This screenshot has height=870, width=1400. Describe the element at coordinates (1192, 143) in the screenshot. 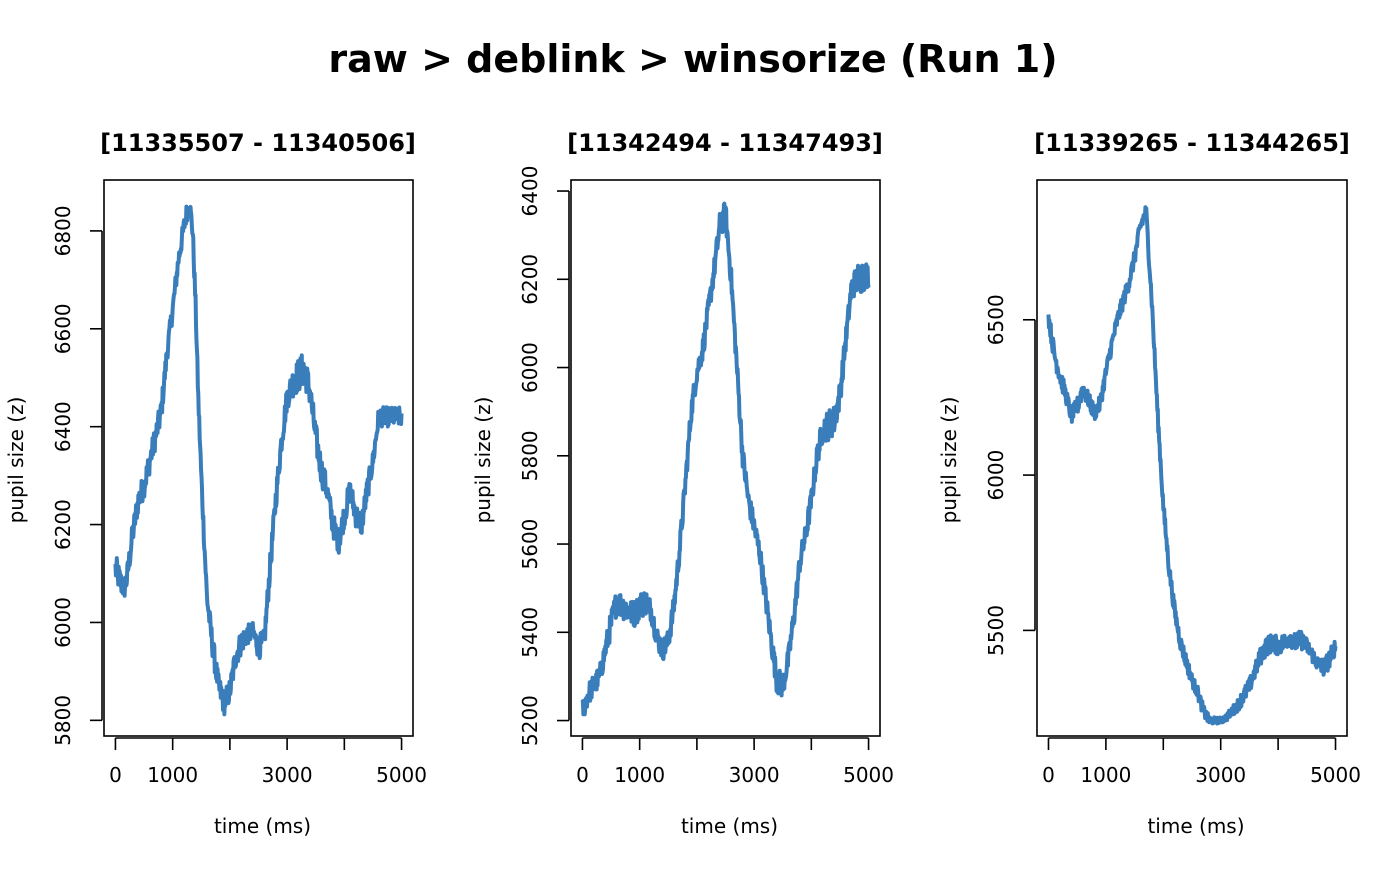

I see `panel-title: [11339265 - 11344265]` at that location.